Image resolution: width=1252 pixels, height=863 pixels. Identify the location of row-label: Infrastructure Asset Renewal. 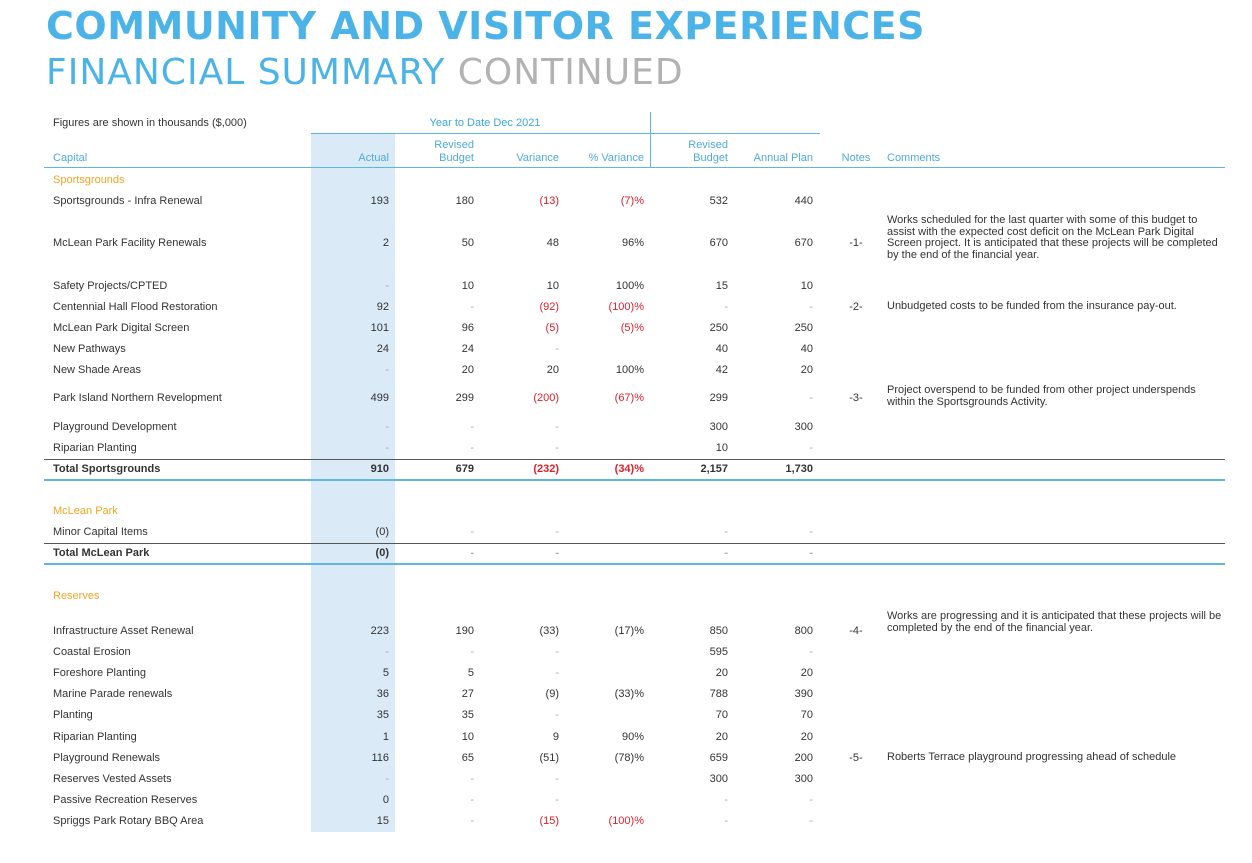
(123, 631).